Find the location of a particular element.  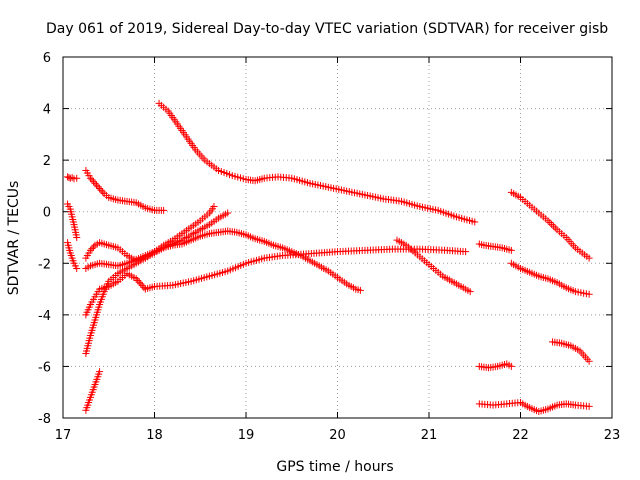

x-tick-label: 21 is located at coordinates (429, 435).